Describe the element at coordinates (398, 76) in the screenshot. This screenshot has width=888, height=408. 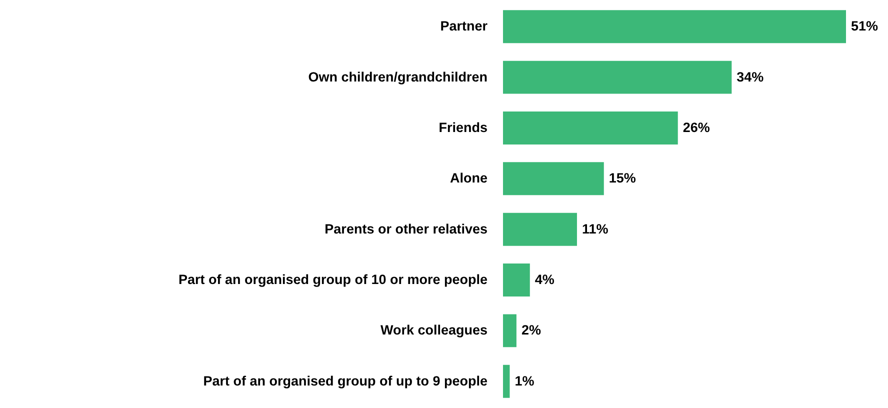
I see `y-tick-label: Own children/grandchildren` at that location.